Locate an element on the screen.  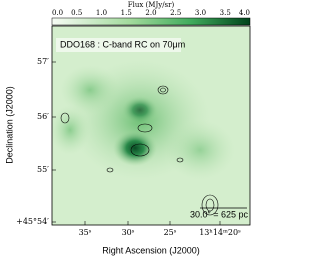
colorbar-label: Flux (MJy/sr) is located at coordinates (151, 5).